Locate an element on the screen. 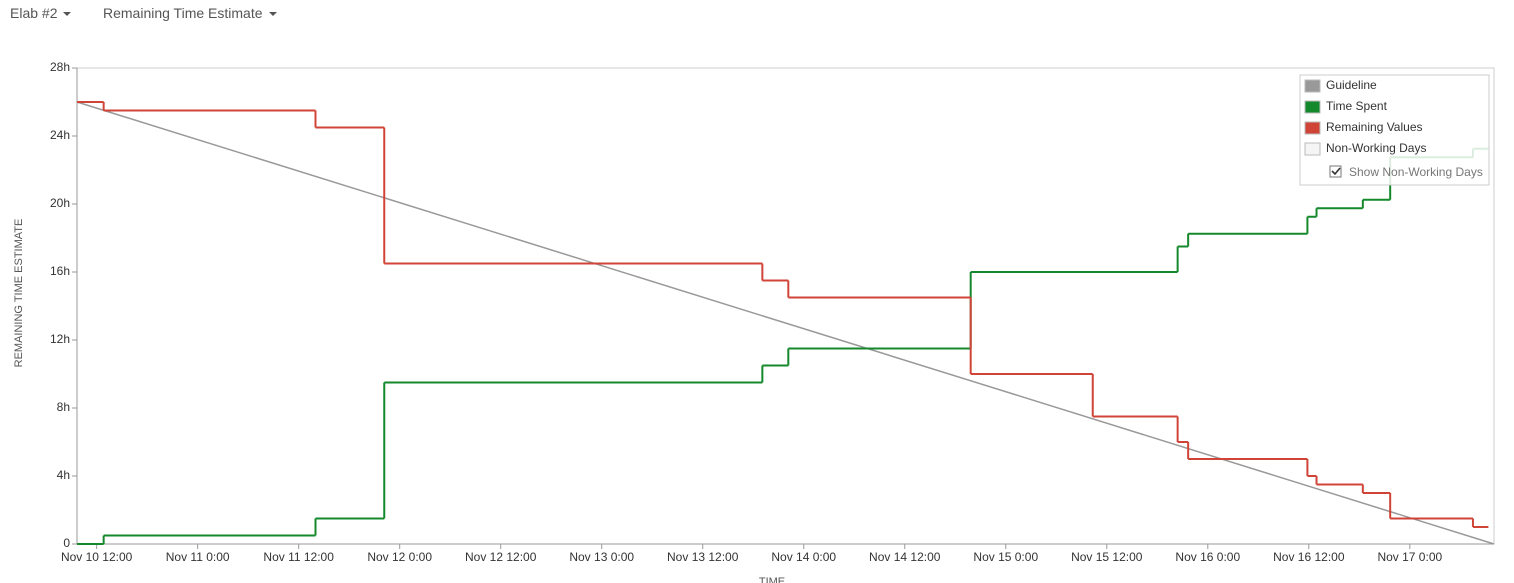 Image resolution: width=1514 pixels, height=583 pixels. toggle-label: Show Non-Working Days is located at coordinates (1416, 172).